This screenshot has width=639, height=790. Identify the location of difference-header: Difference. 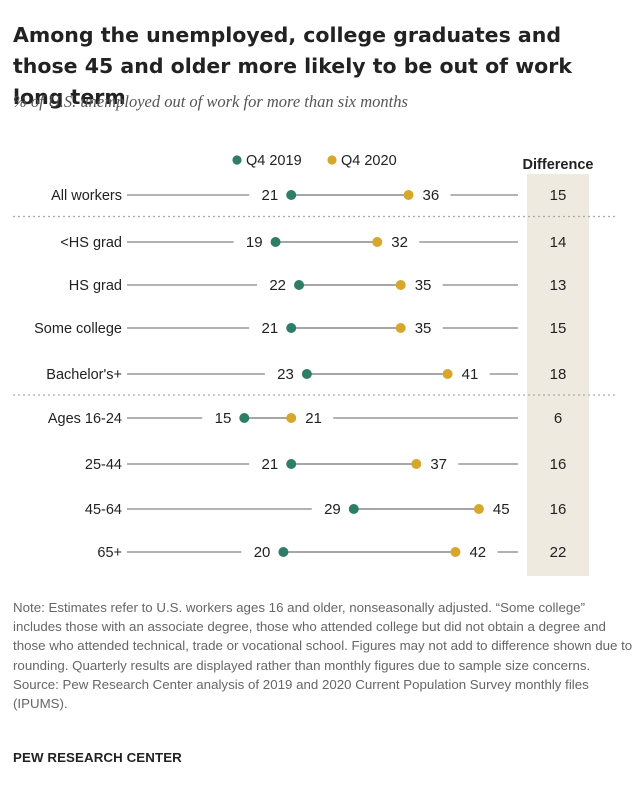
(558, 165).